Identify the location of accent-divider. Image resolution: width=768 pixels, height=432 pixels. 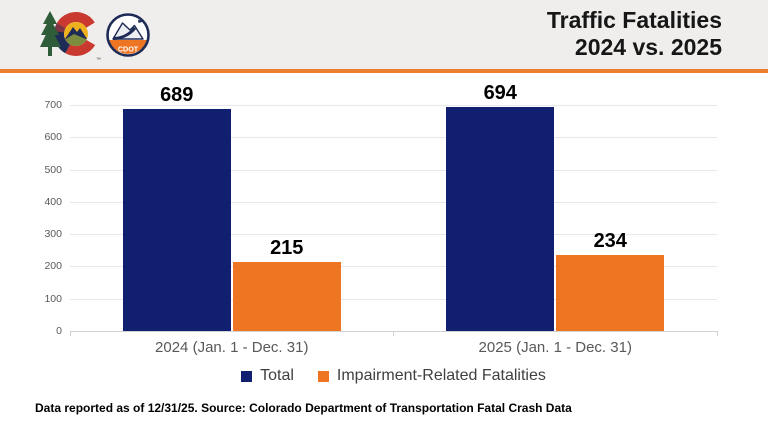
(384, 71).